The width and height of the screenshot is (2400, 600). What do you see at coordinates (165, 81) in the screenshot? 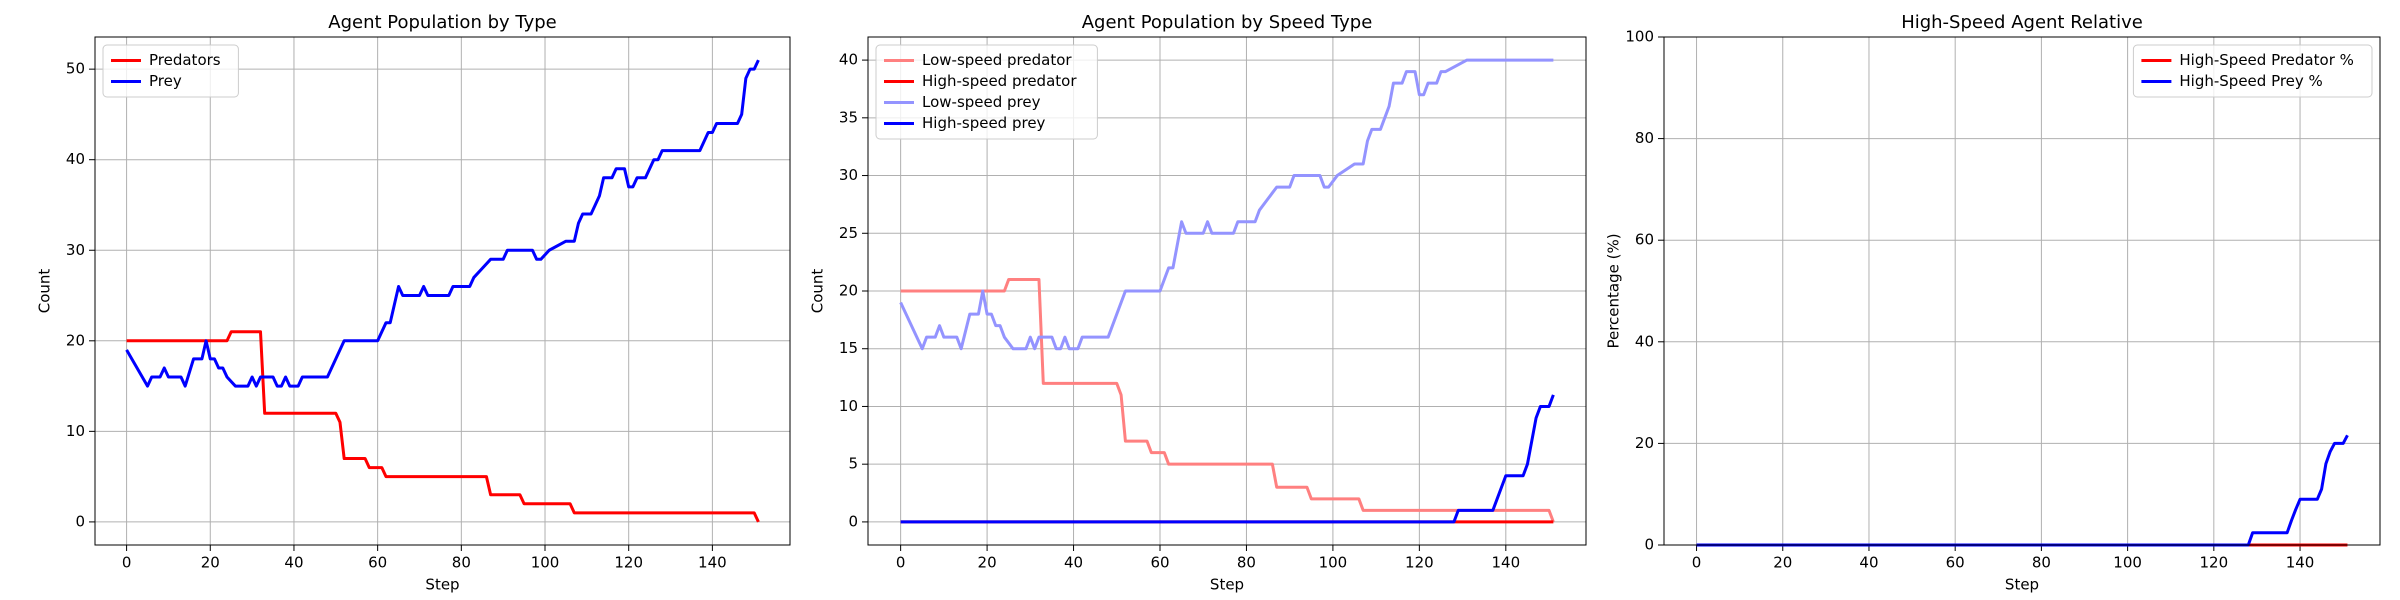
I see `legend-label: Prey` at bounding box center [165, 81].